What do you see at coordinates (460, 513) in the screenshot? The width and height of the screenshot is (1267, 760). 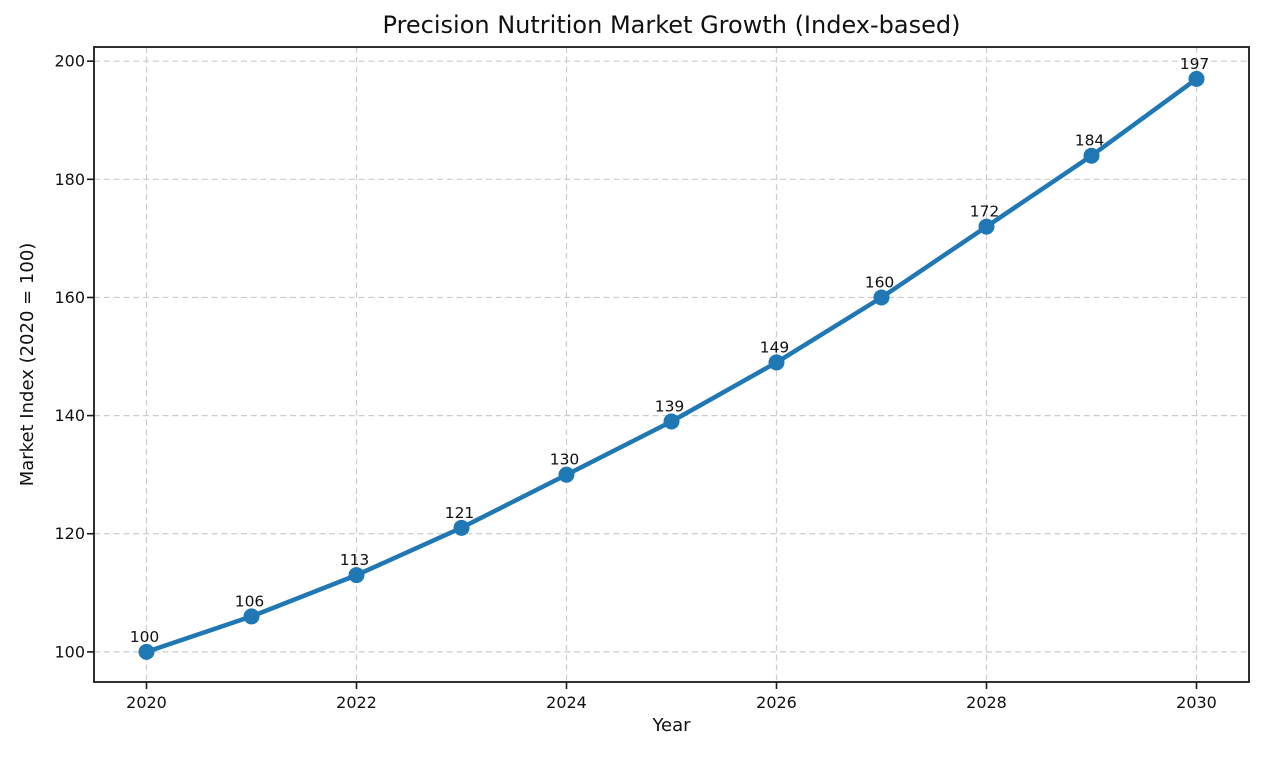 I see `data-label-2023: 121` at bounding box center [460, 513].